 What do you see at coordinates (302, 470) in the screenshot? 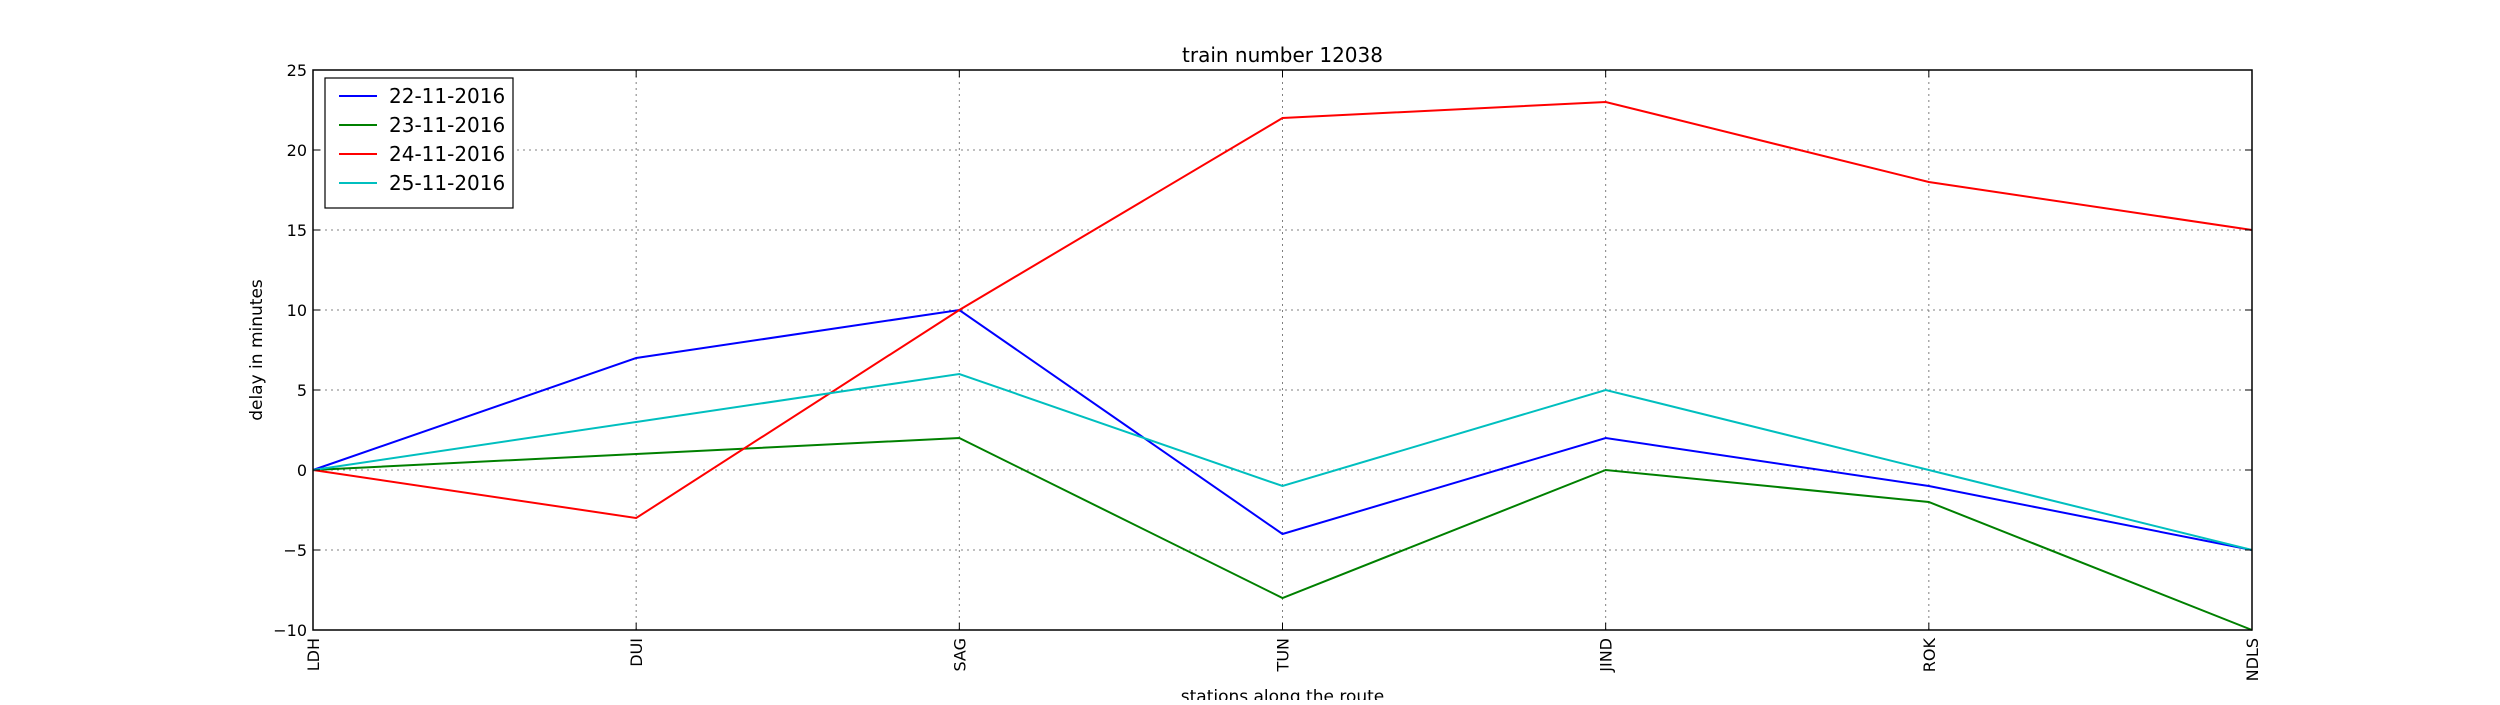
I see `y-tick-label: 0` at bounding box center [302, 470].